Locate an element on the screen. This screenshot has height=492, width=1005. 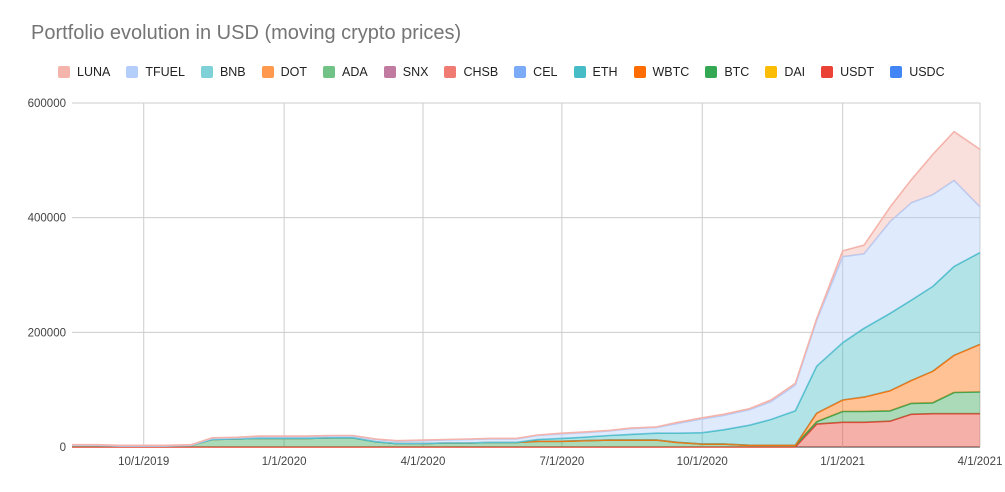
x-tick-label: 1/1/2021 is located at coordinates (842, 462).